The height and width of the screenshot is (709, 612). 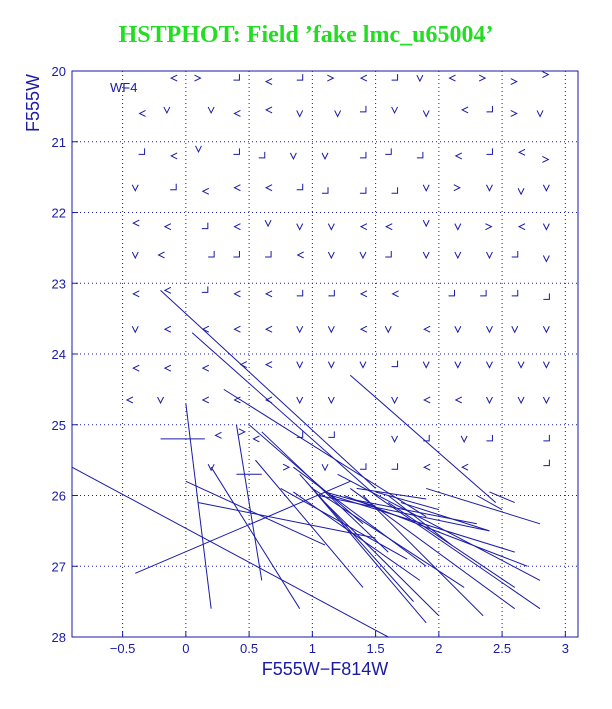 What do you see at coordinates (325, 669) in the screenshot?
I see `x-axis-label: F555W−F814W` at bounding box center [325, 669].